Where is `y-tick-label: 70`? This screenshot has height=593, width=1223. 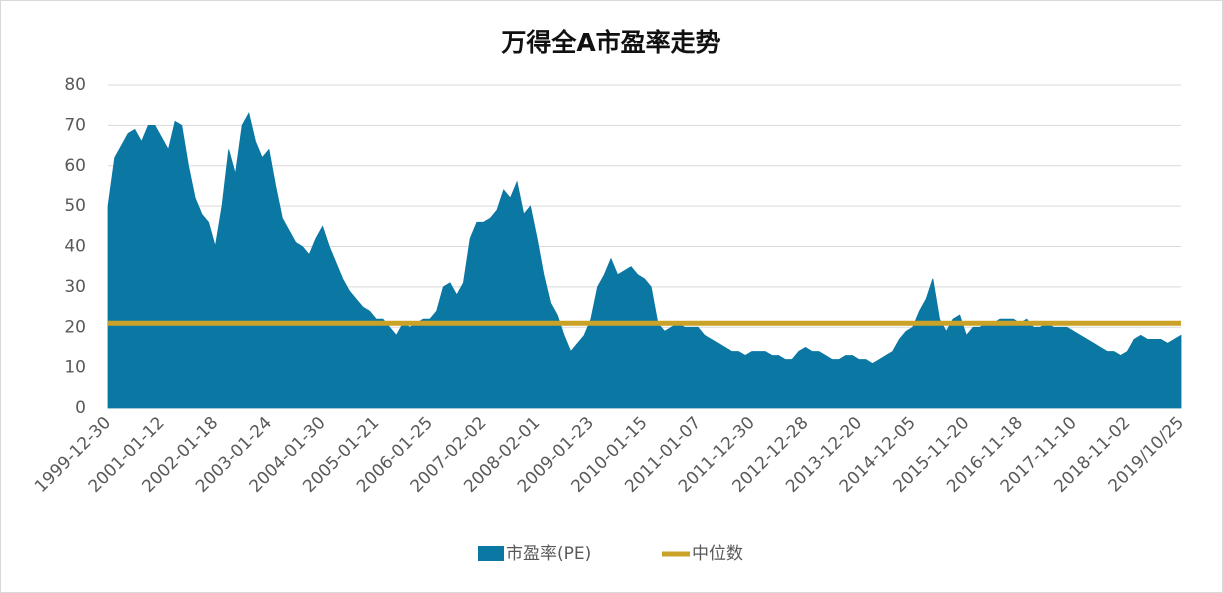
y-tick-label: 70 is located at coordinates (75, 125).